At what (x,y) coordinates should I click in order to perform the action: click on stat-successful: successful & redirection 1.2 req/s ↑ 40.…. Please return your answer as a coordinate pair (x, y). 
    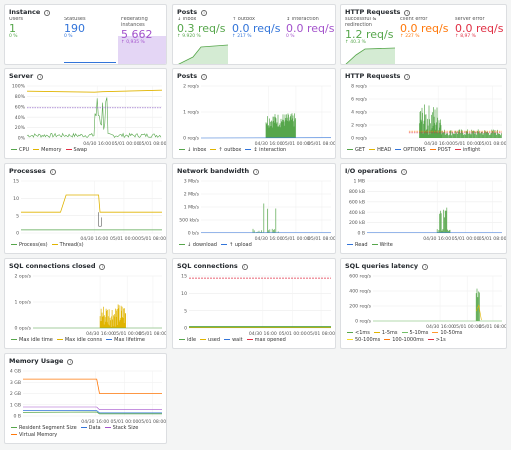
    Looking at the image, I should click on (369, 31).